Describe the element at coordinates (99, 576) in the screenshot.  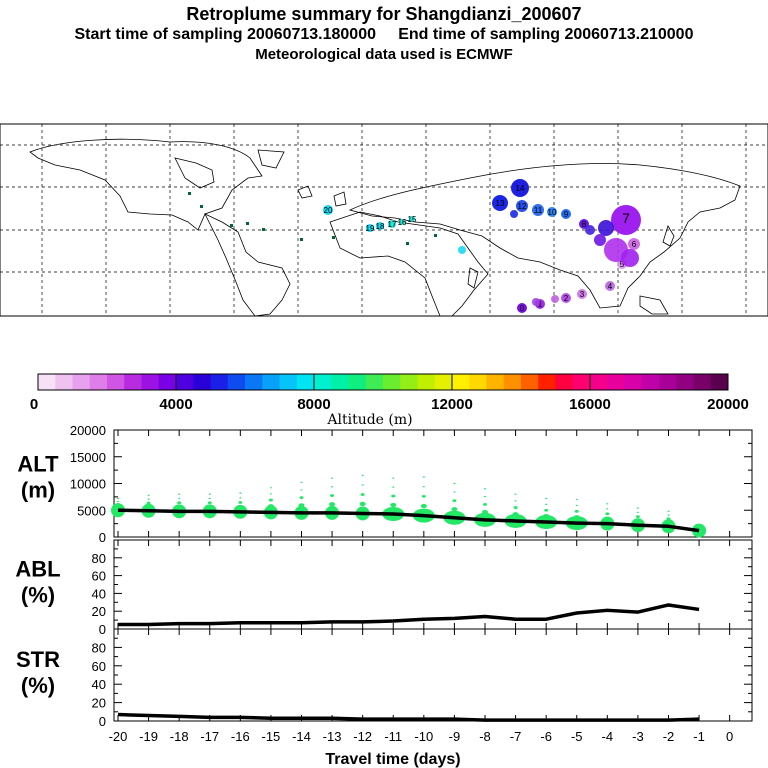
I see `y-tick-label: 60` at that location.